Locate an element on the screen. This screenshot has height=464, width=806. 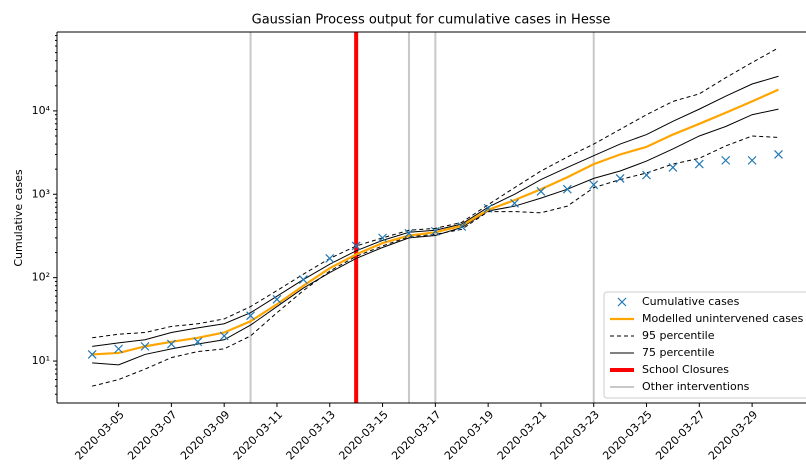
legend-marker is located at coordinates (622, 302).